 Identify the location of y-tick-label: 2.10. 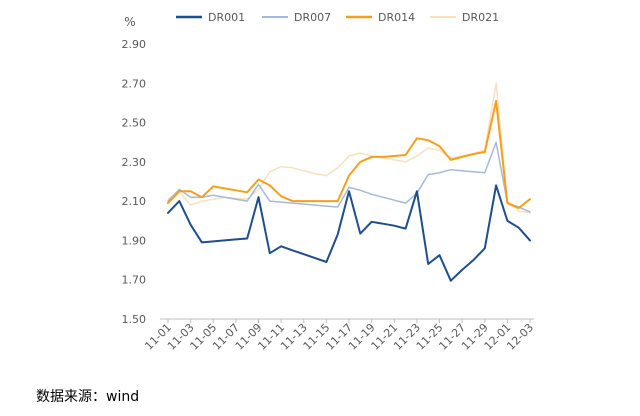
(134, 201).